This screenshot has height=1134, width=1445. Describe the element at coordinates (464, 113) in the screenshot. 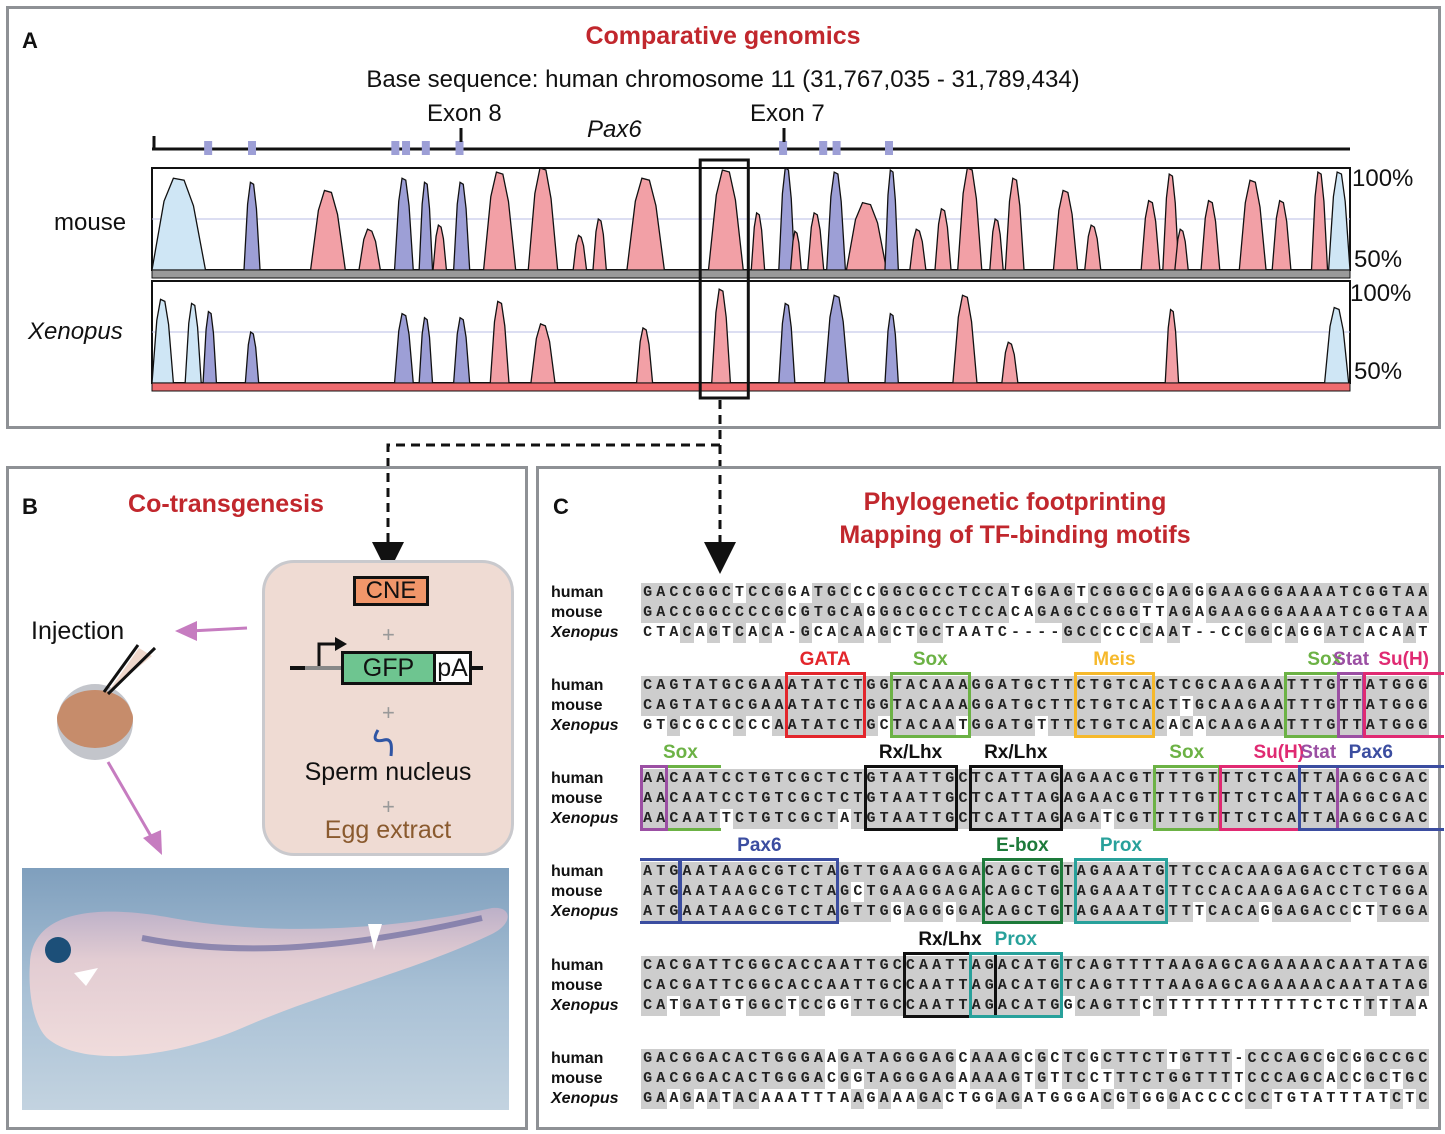

I see `exon-8-label: Exon 8` at that location.